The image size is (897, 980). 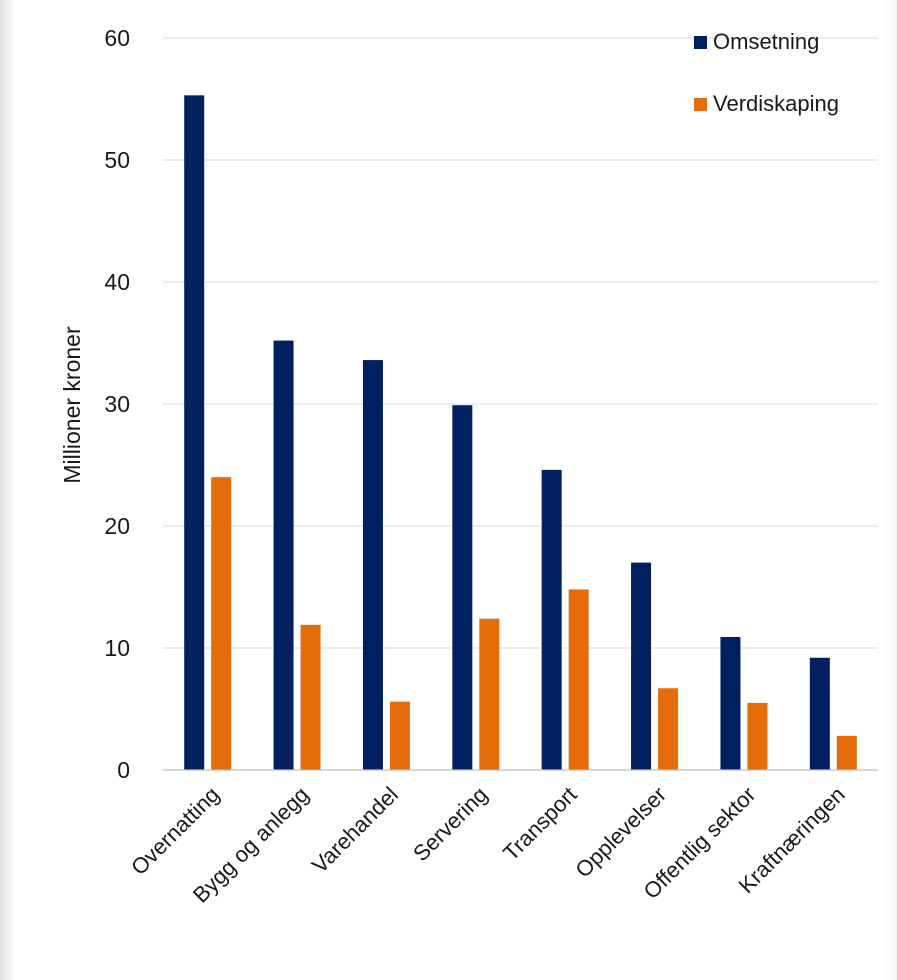 What do you see at coordinates (117, 160) in the screenshot?
I see `y-tick-label: 50` at bounding box center [117, 160].